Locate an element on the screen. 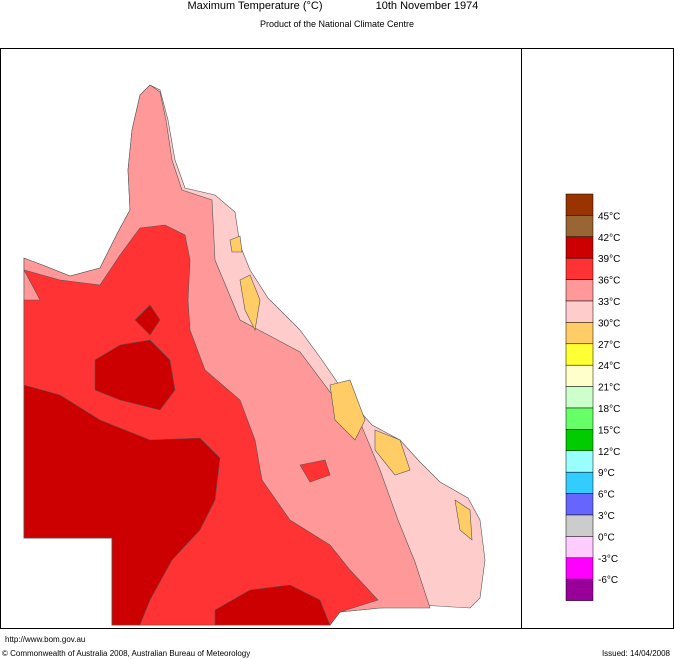  date: 10th November 1974 is located at coordinates (427, 6).